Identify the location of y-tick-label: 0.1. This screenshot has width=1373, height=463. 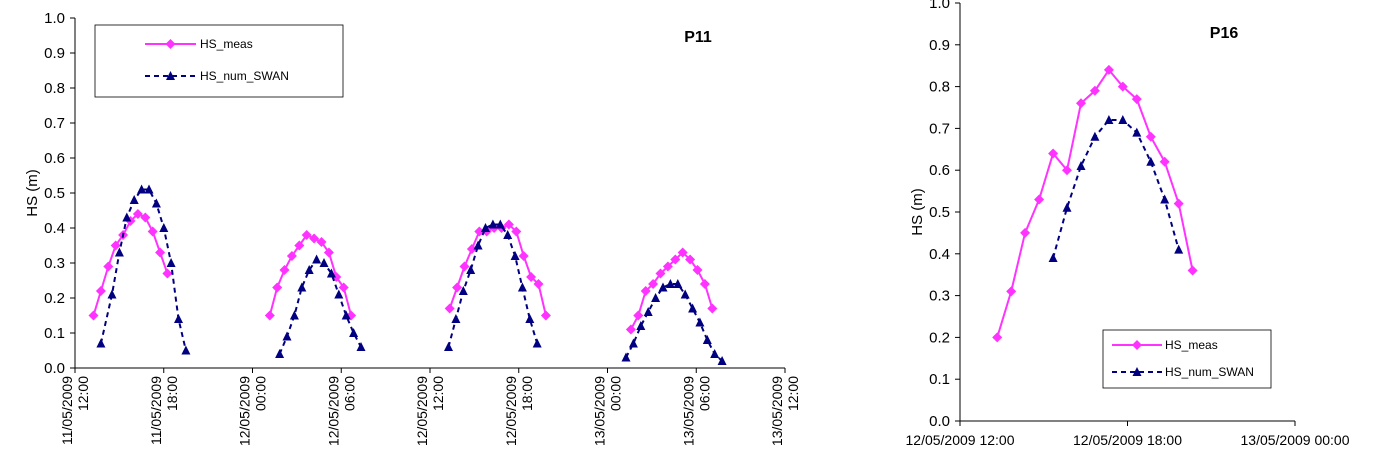
(54, 333).